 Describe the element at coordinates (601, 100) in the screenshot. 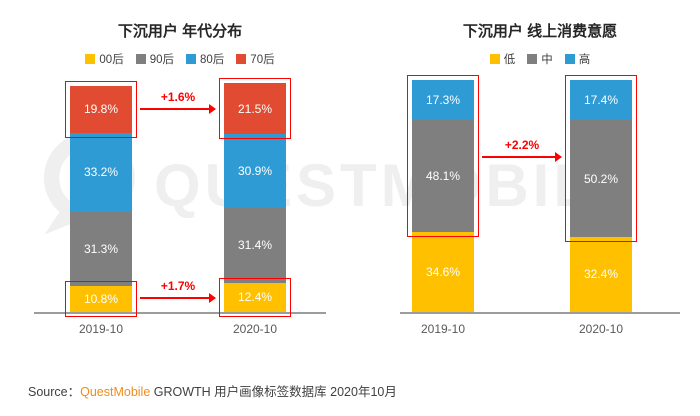

I see `bar-segment: 17.4%` at that location.